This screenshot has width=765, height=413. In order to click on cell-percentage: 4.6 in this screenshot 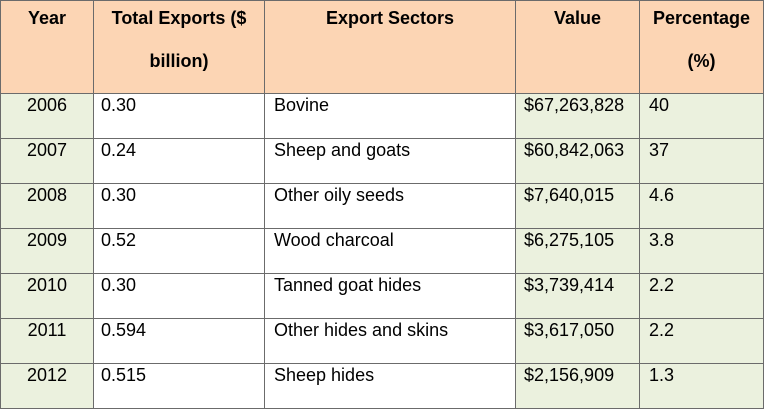, I will do `click(701, 206)`.